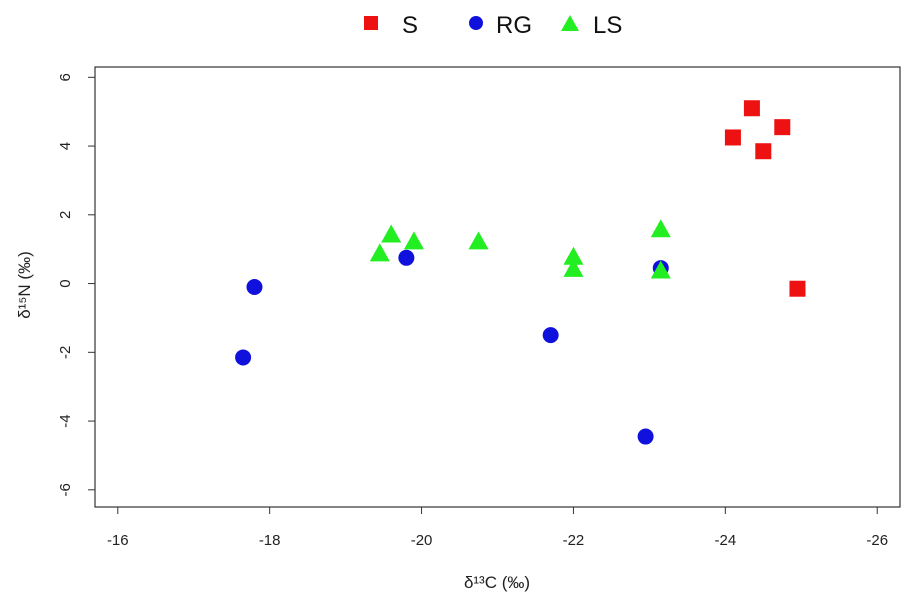 The height and width of the screenshot is (601, 901). Describe the element at coordinates (65, 489) in the screenshot. I see `y-tick-label: -6` at that location.